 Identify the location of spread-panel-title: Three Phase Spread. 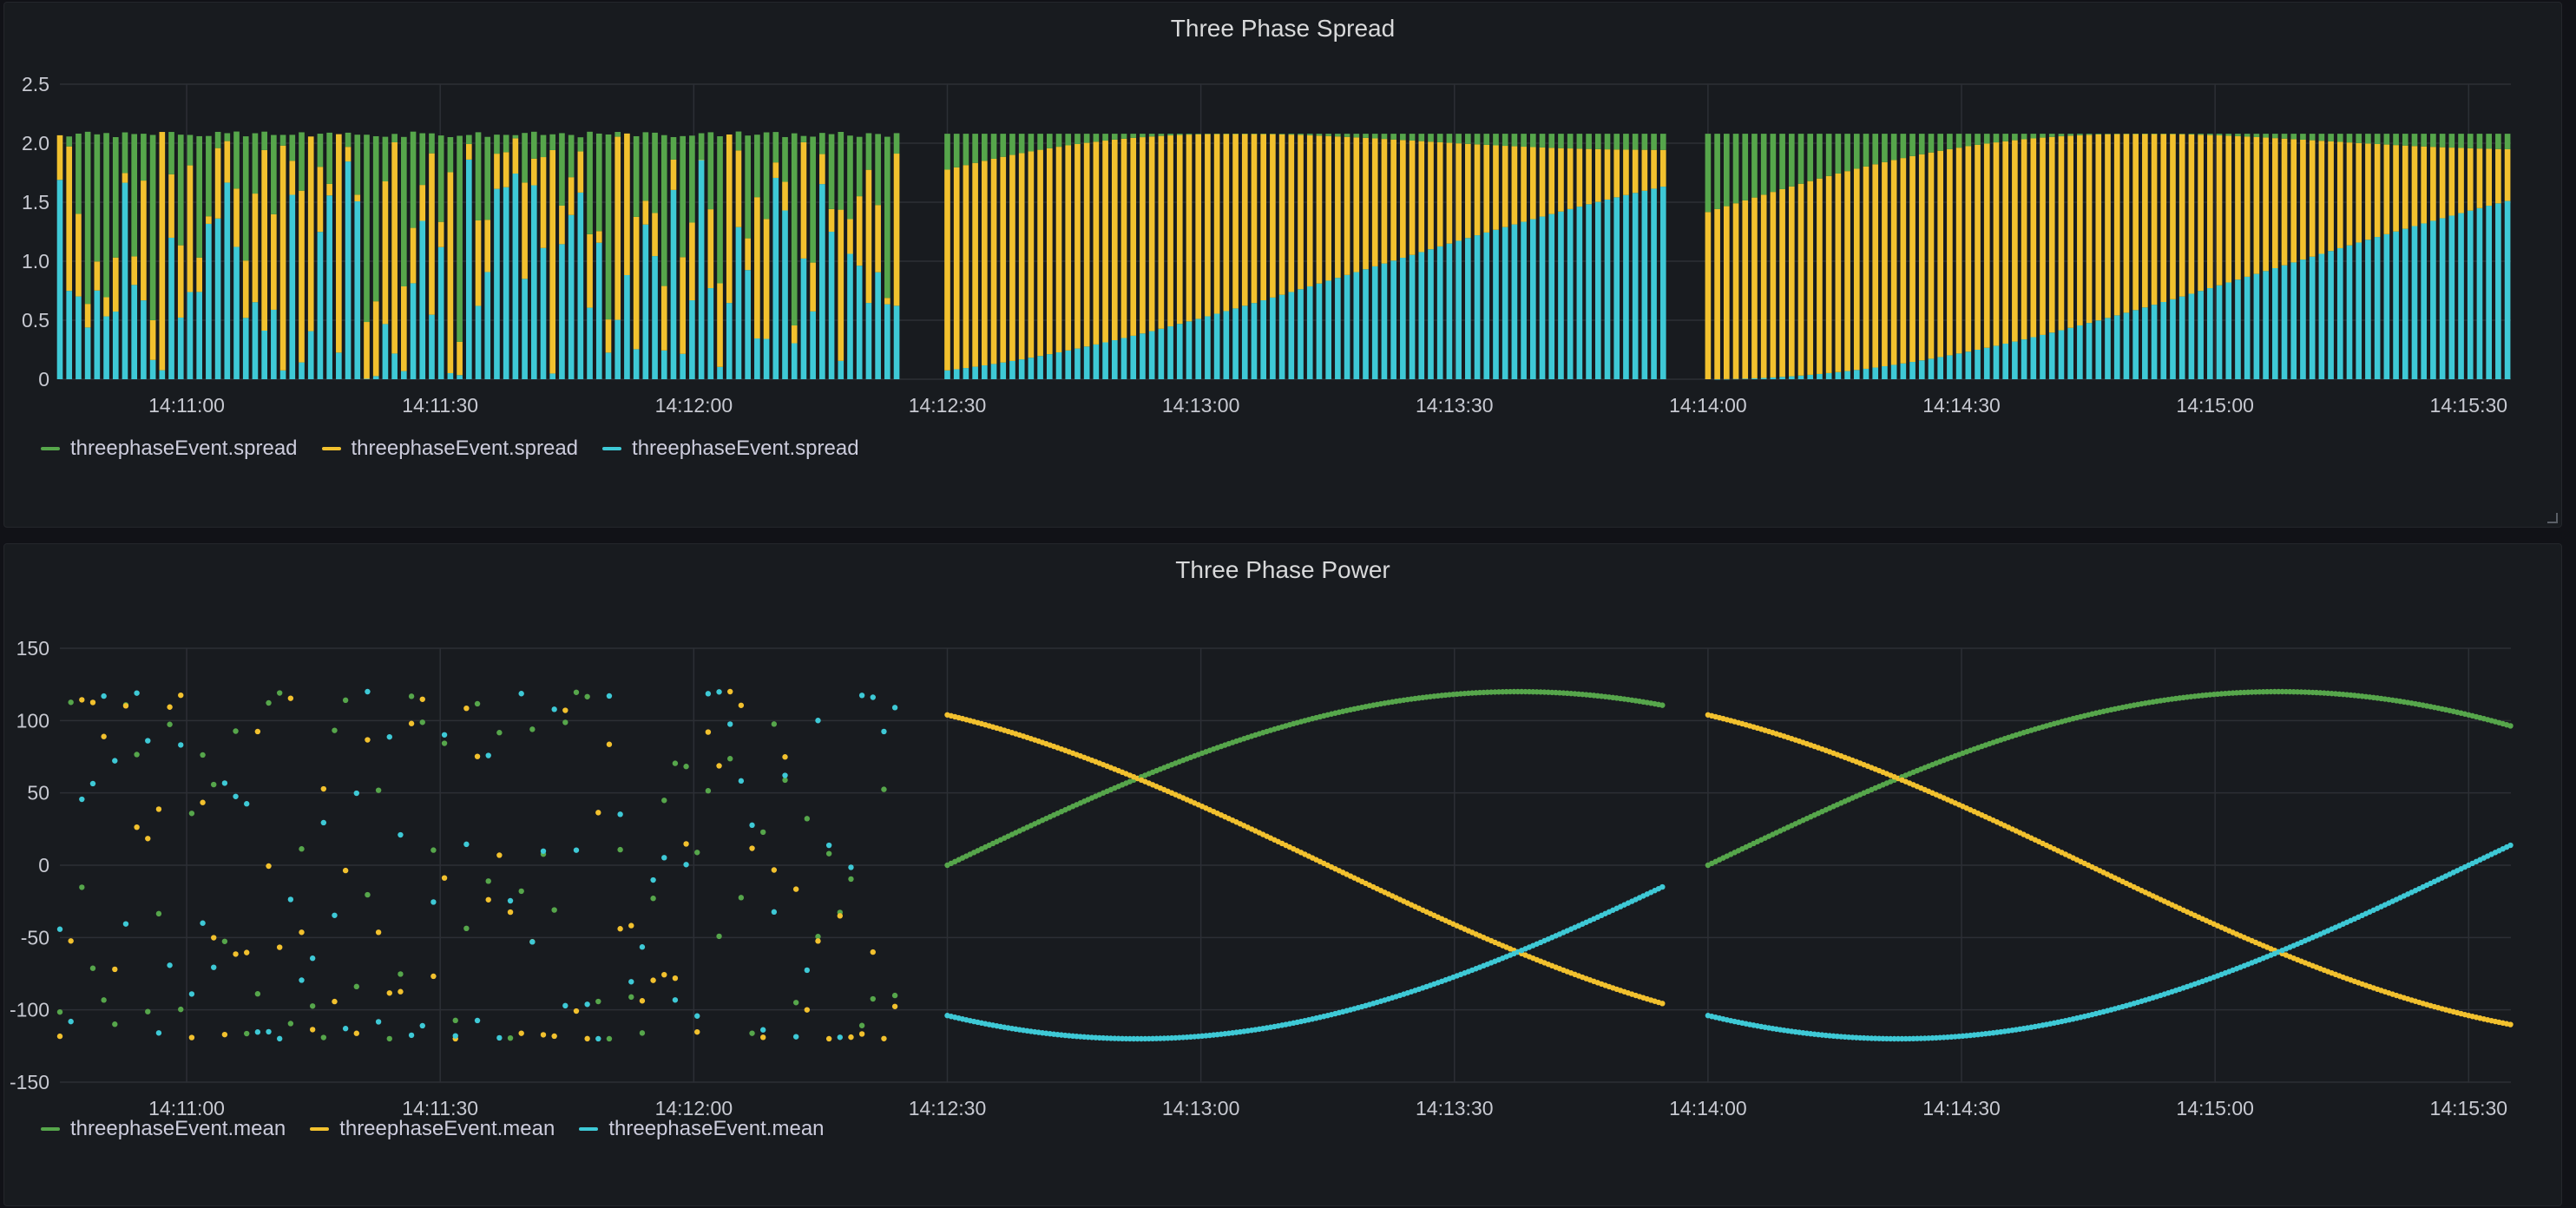
(1283, 28).